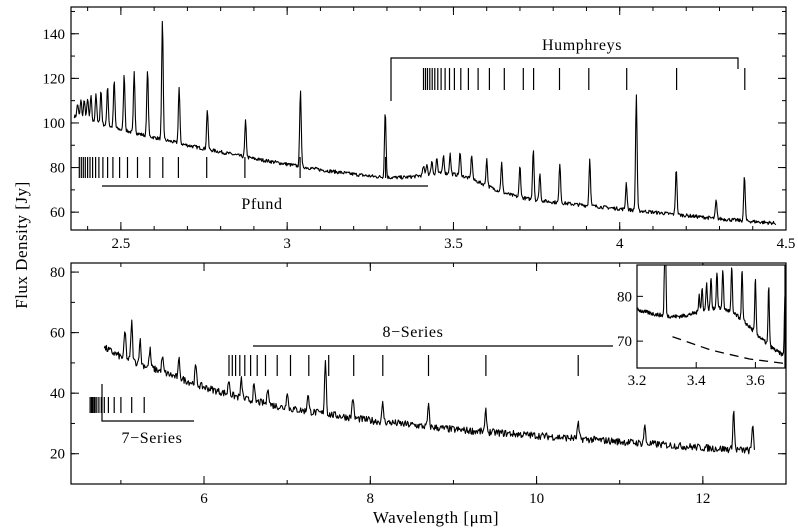  What do you see at coordinates (702, 499) in the screenshot?
I see `x-tick-label: 12` at bounding box center [702, 499].